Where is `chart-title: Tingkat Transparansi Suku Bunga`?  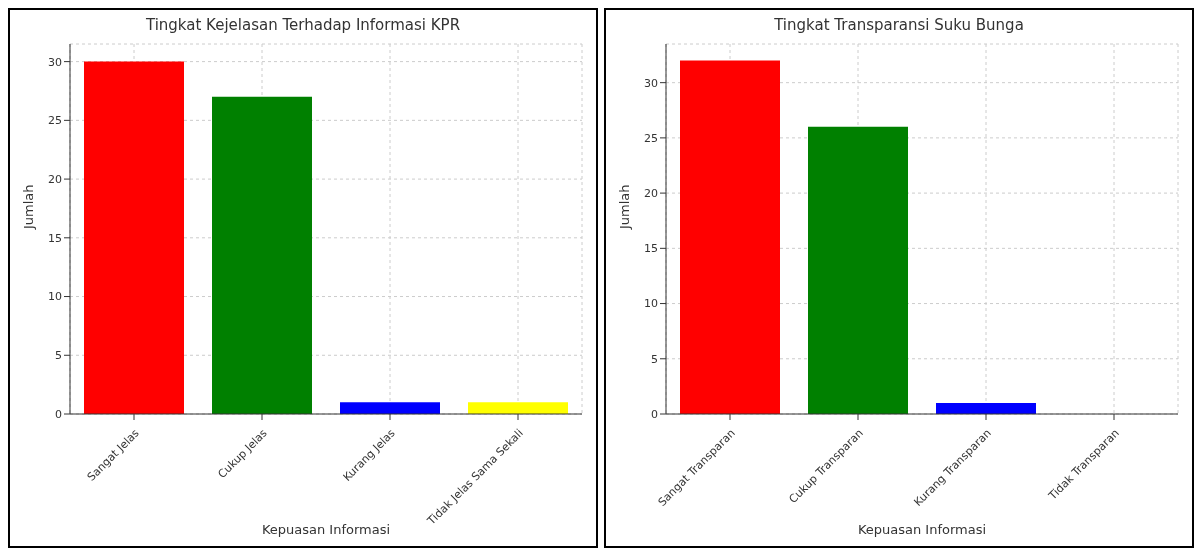 chart-title: Tingkat Transparansi Suku Bunga is located at coordinates (899, 26).